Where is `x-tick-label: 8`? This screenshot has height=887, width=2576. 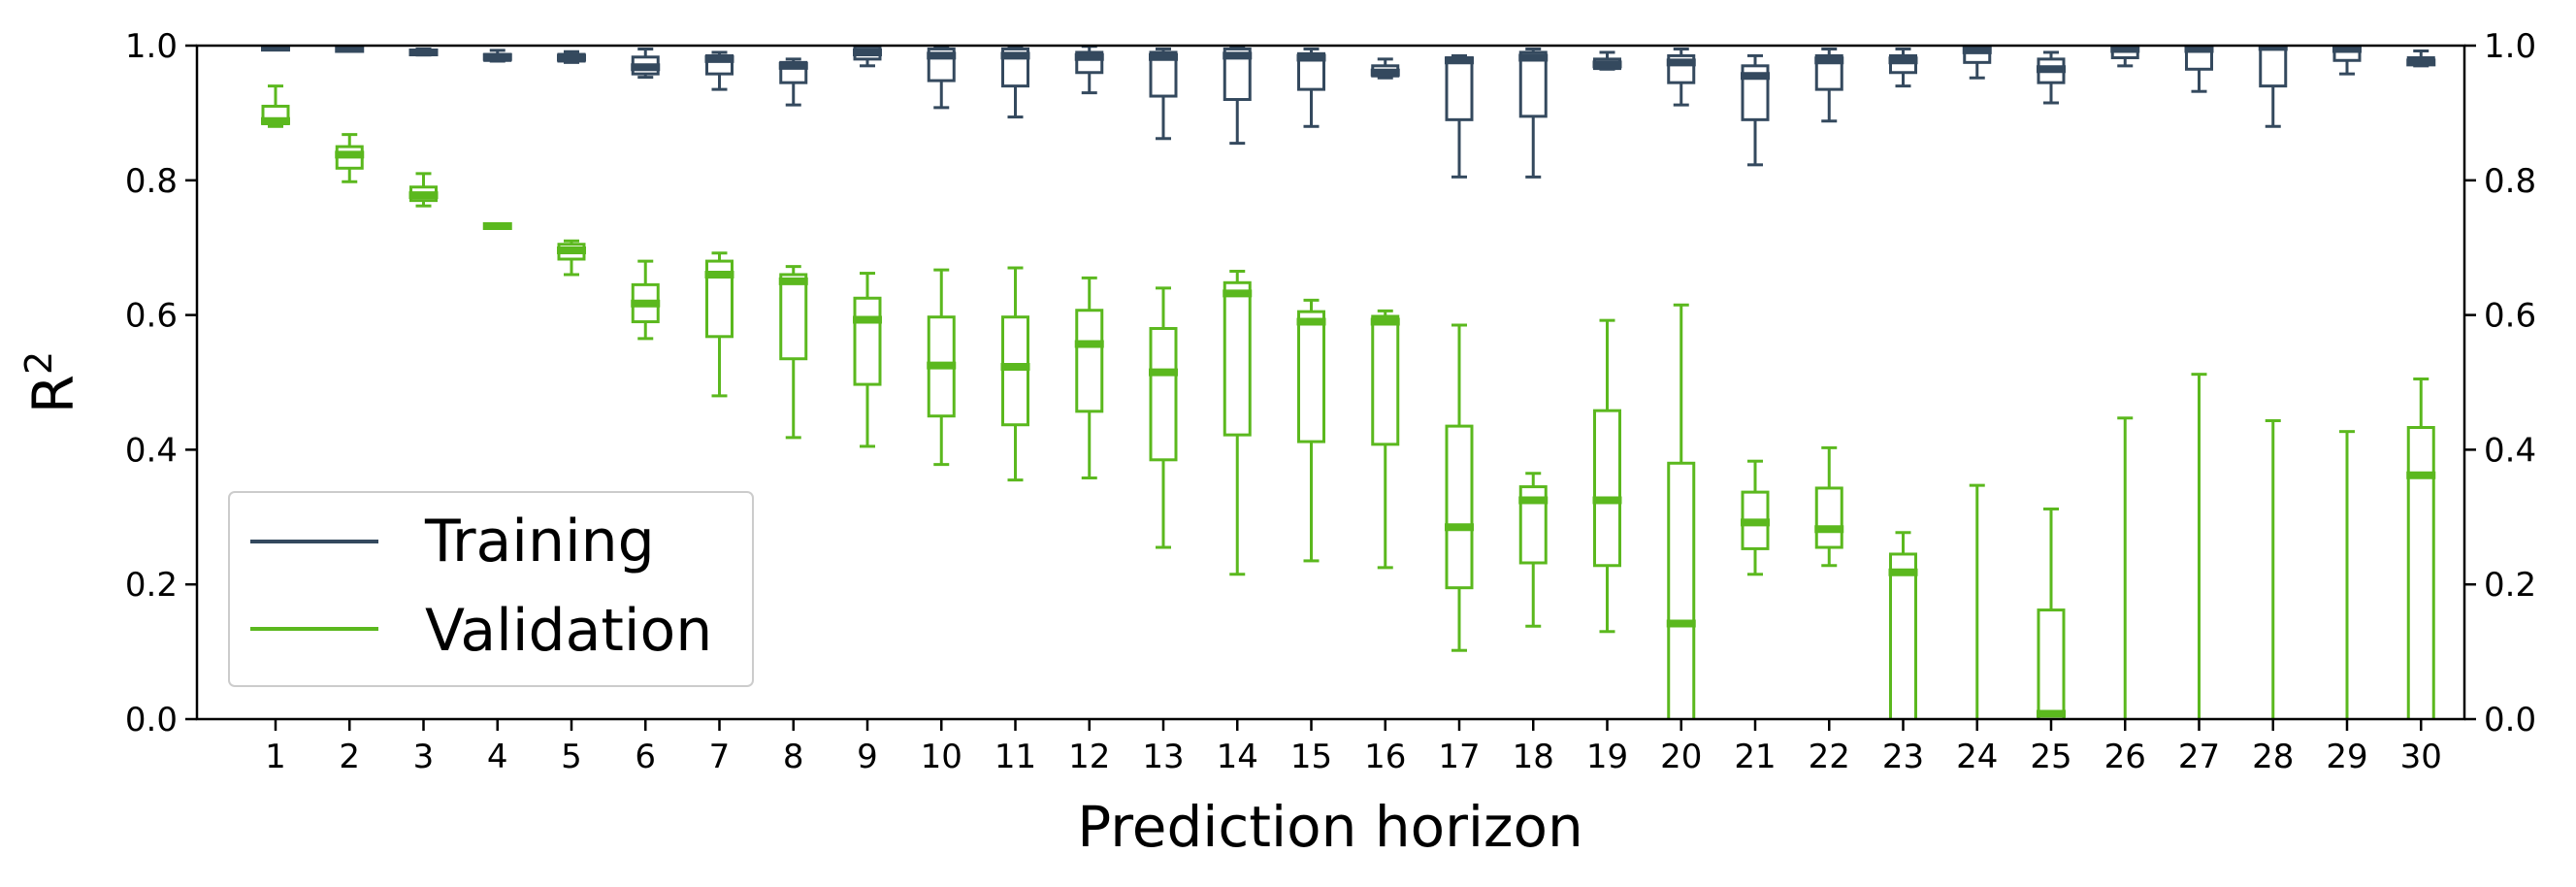 x-tick-label: 8 is located at coordinates (793, 757).